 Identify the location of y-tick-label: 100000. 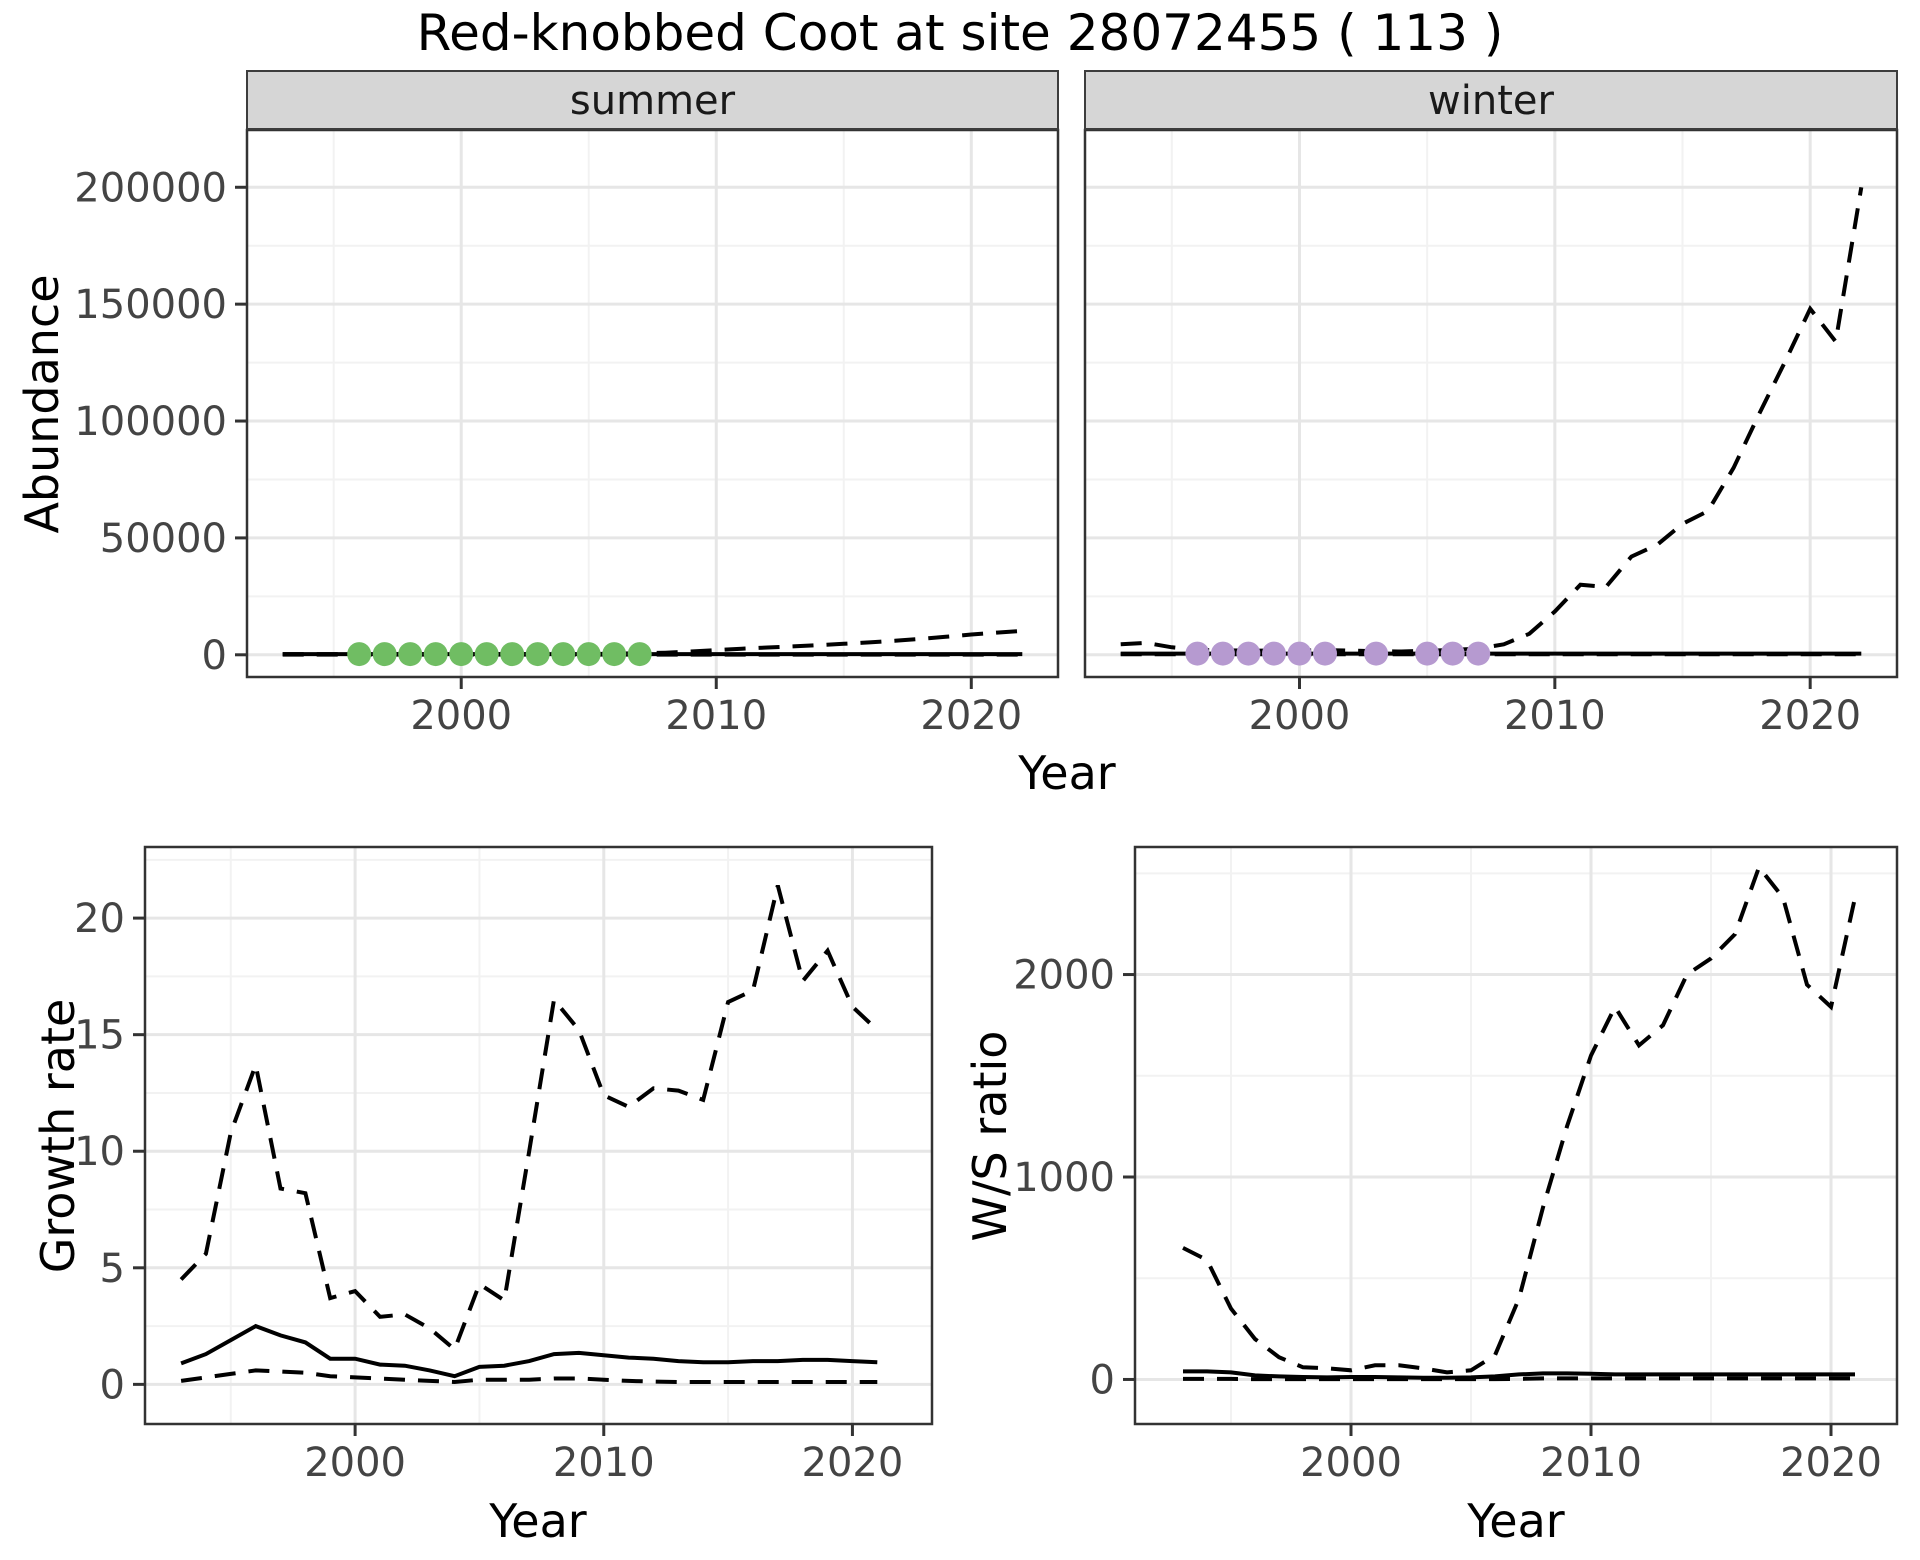
(150, 422).